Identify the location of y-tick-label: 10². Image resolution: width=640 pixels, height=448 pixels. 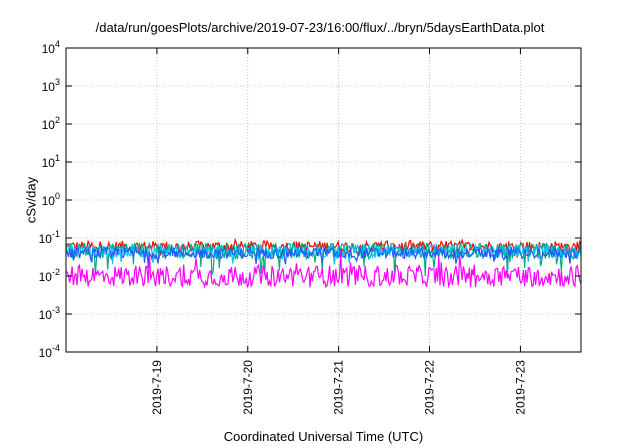
(51, 123).